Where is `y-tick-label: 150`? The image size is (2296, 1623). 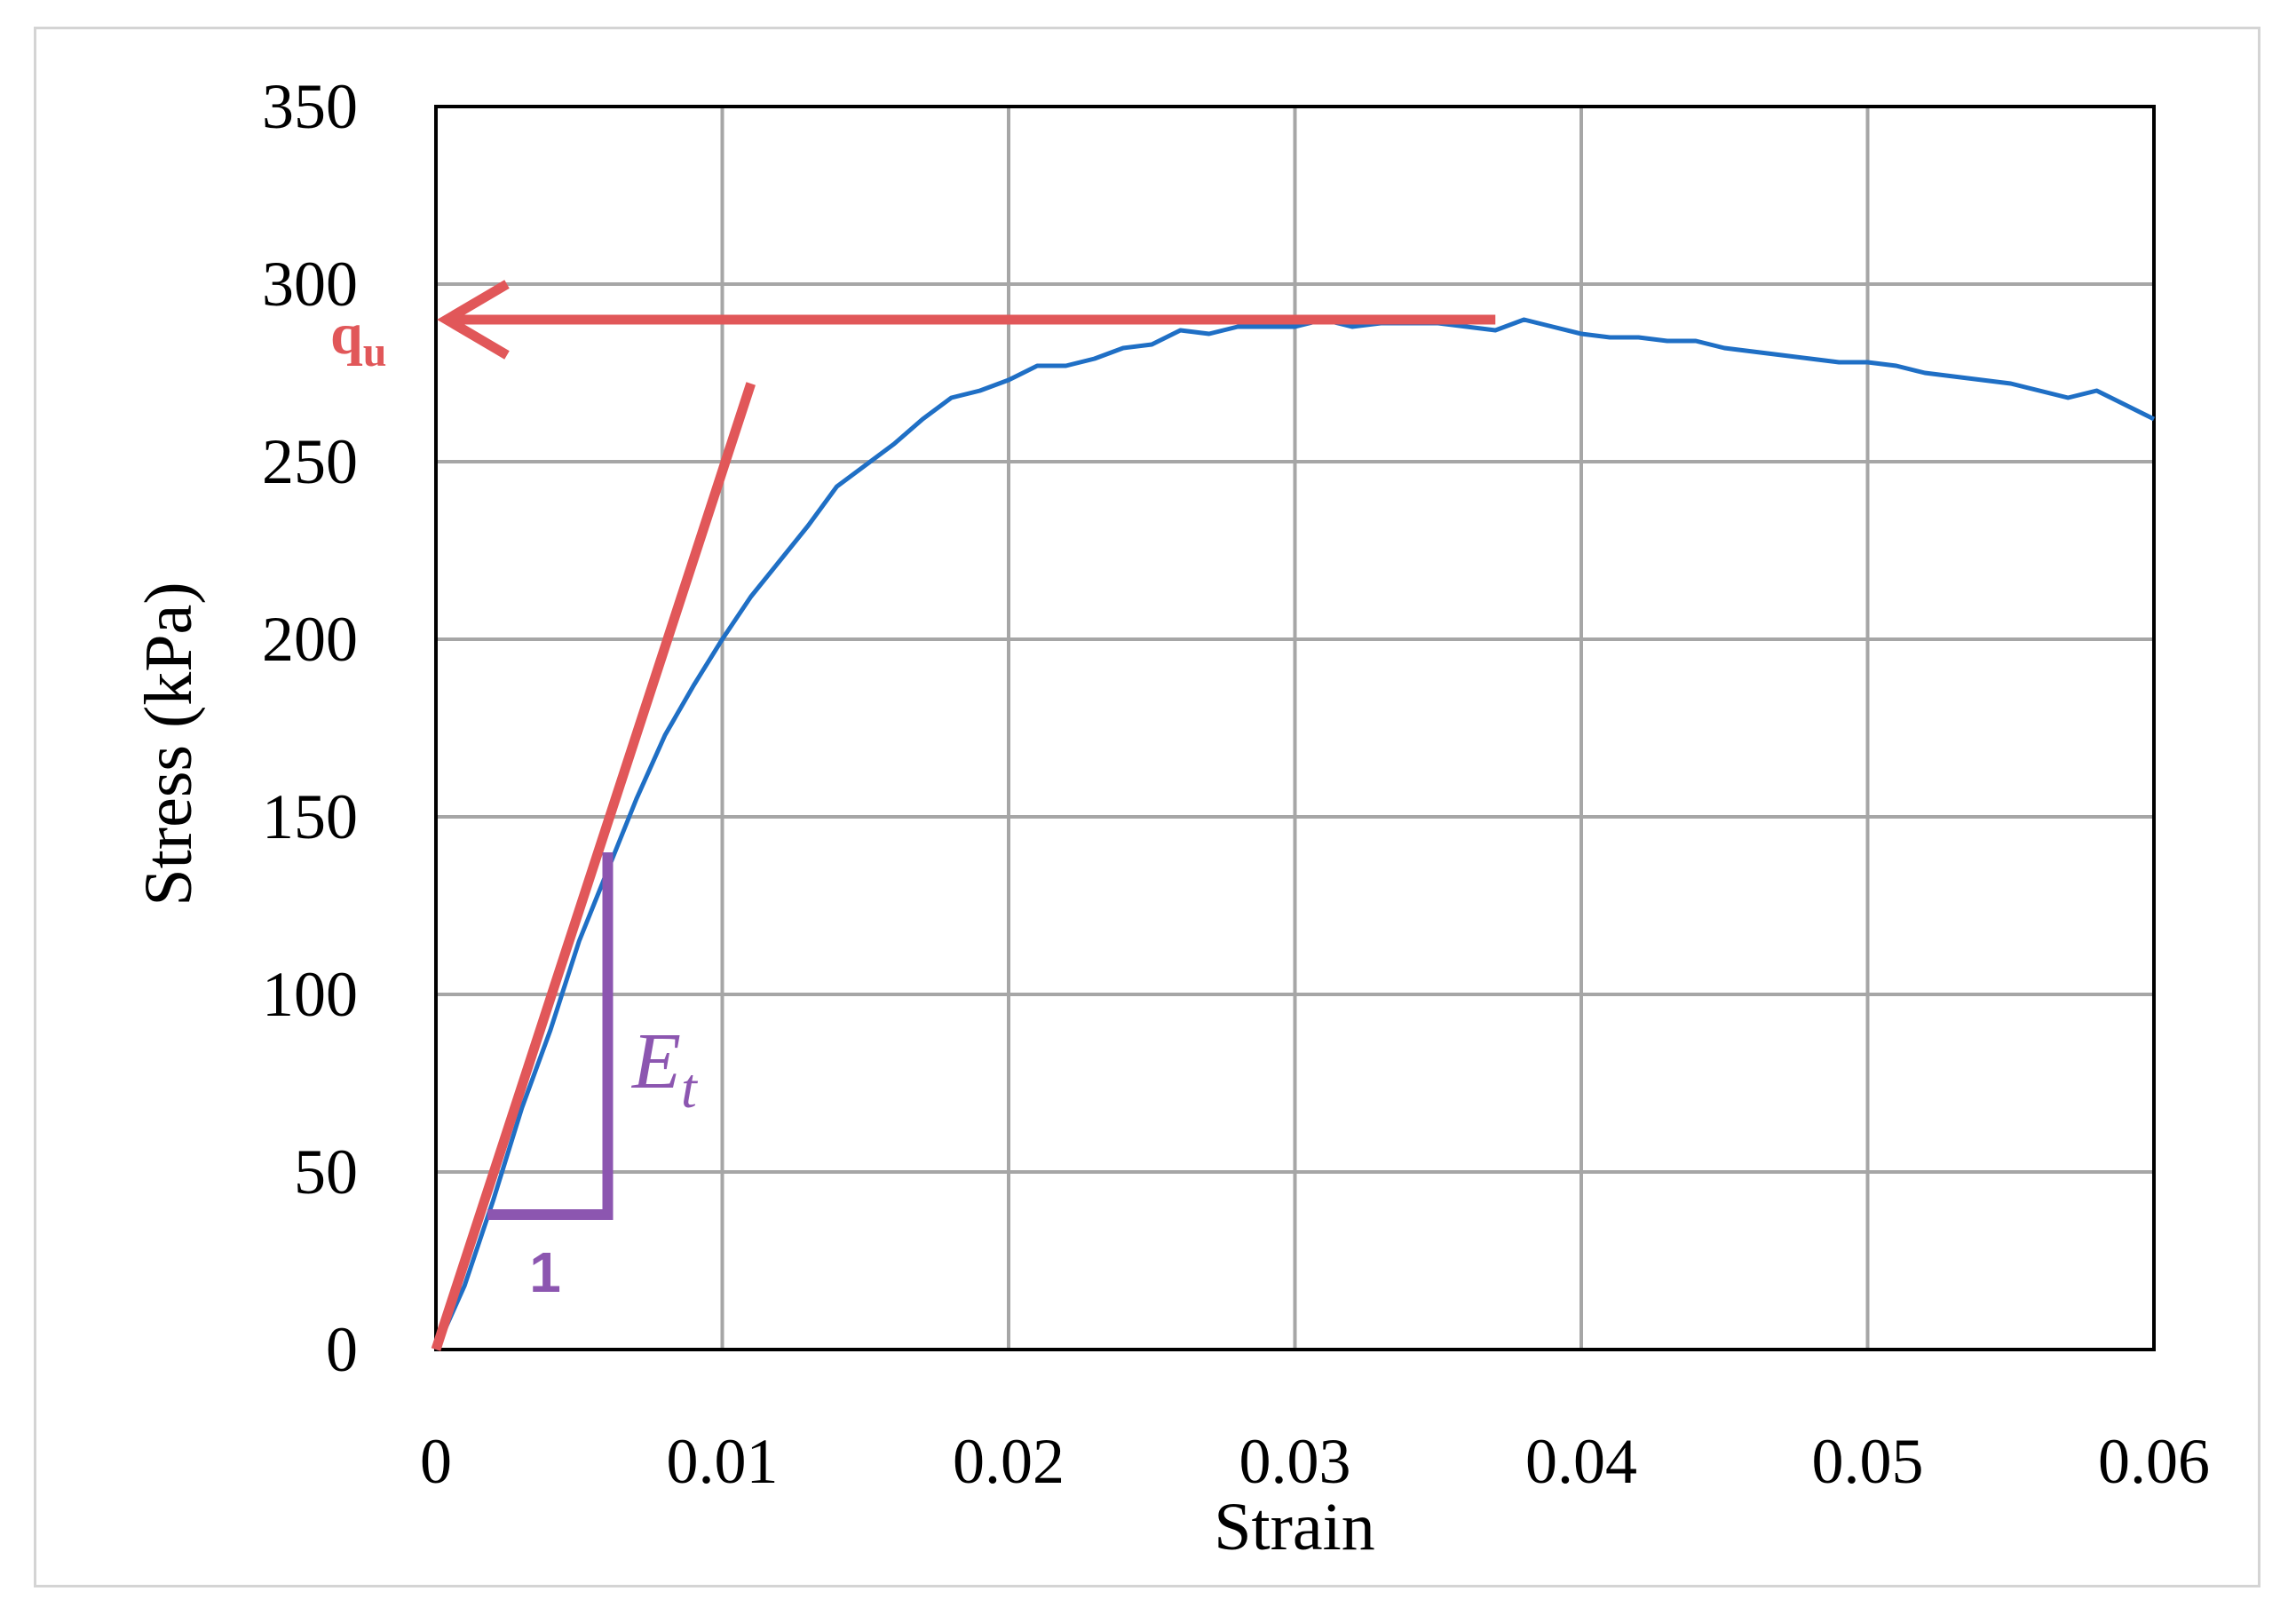 y-tick-label: 150 is located at coordinates (310, 816).